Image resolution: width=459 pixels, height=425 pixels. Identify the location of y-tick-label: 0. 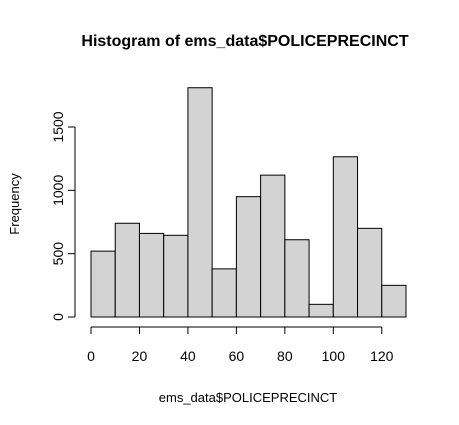
(58, 317).